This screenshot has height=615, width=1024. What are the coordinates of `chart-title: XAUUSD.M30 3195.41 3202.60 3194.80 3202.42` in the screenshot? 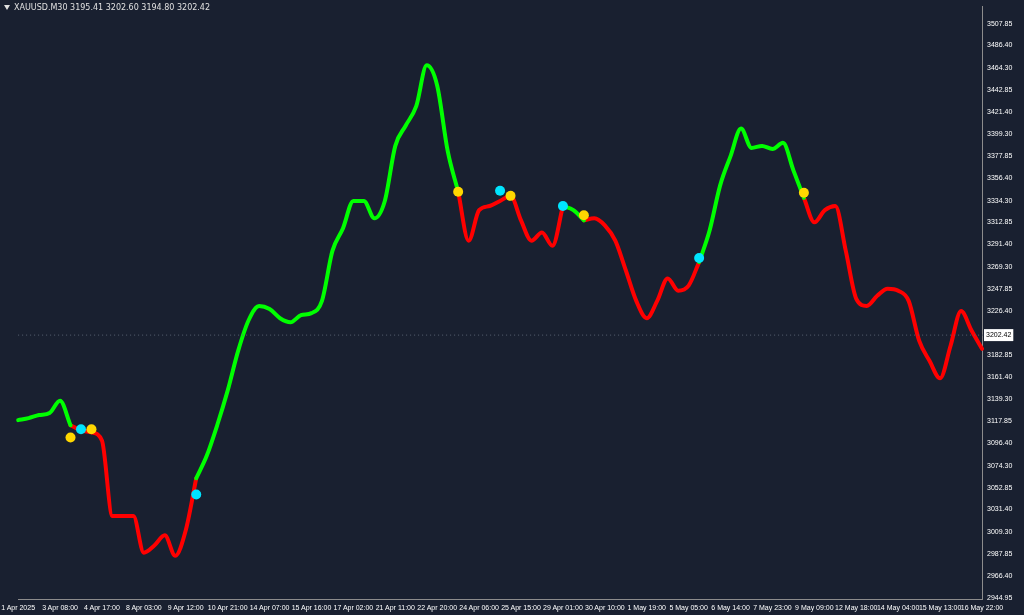 It's located at (112, 7).